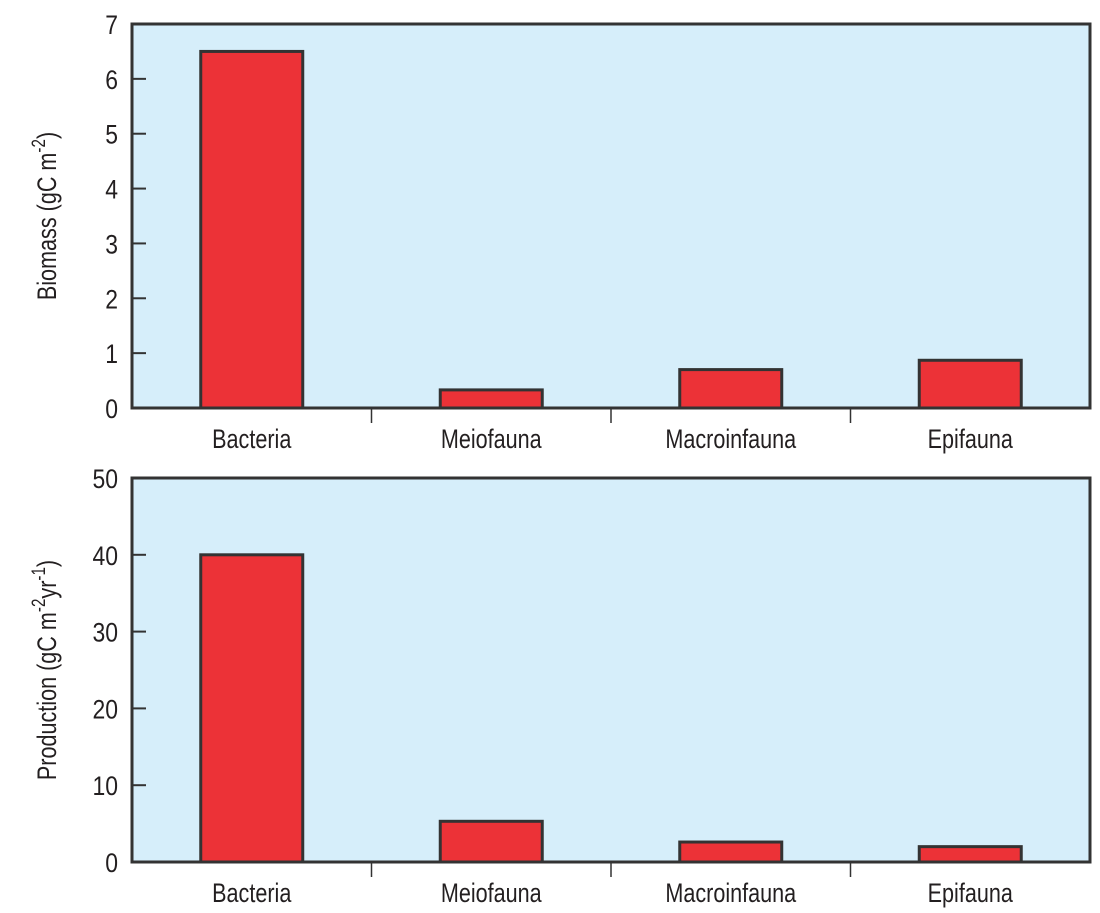 This screenshot has width=1100, height=913. I want to click on y-tick-label: 10, so click(105, 786).